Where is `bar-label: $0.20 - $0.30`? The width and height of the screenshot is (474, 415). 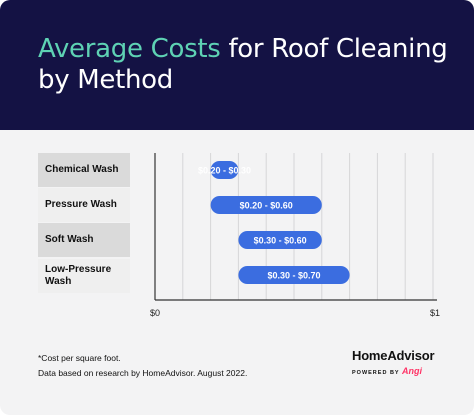
bar-label: $0.20 - $0.30 is located at coordinates (224, 171).